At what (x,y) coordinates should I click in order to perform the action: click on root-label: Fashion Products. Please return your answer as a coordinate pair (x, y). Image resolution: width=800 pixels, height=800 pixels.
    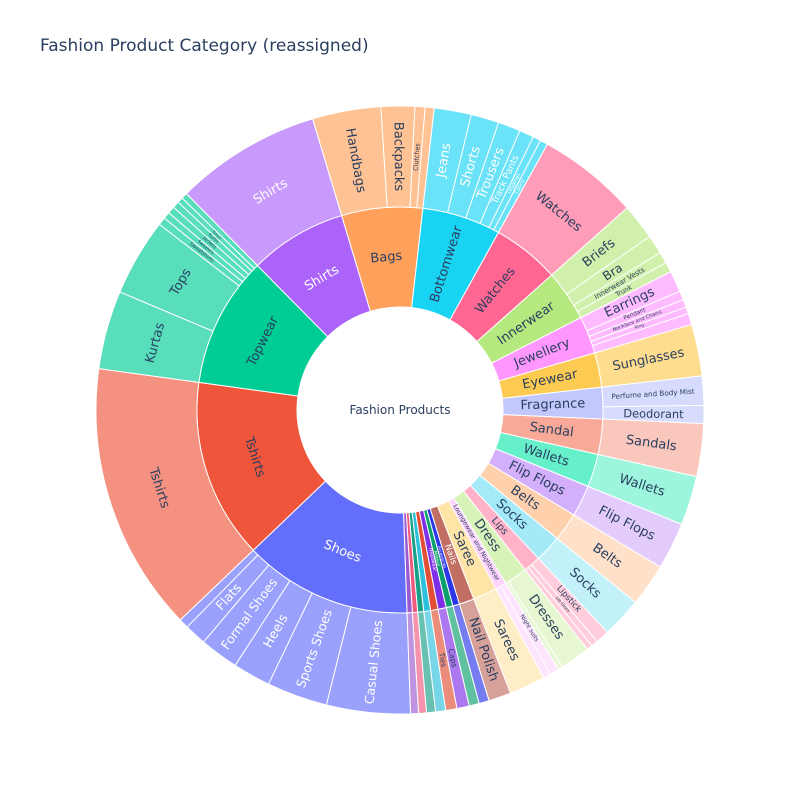
    Looking at the image, I should click on (400, 410).